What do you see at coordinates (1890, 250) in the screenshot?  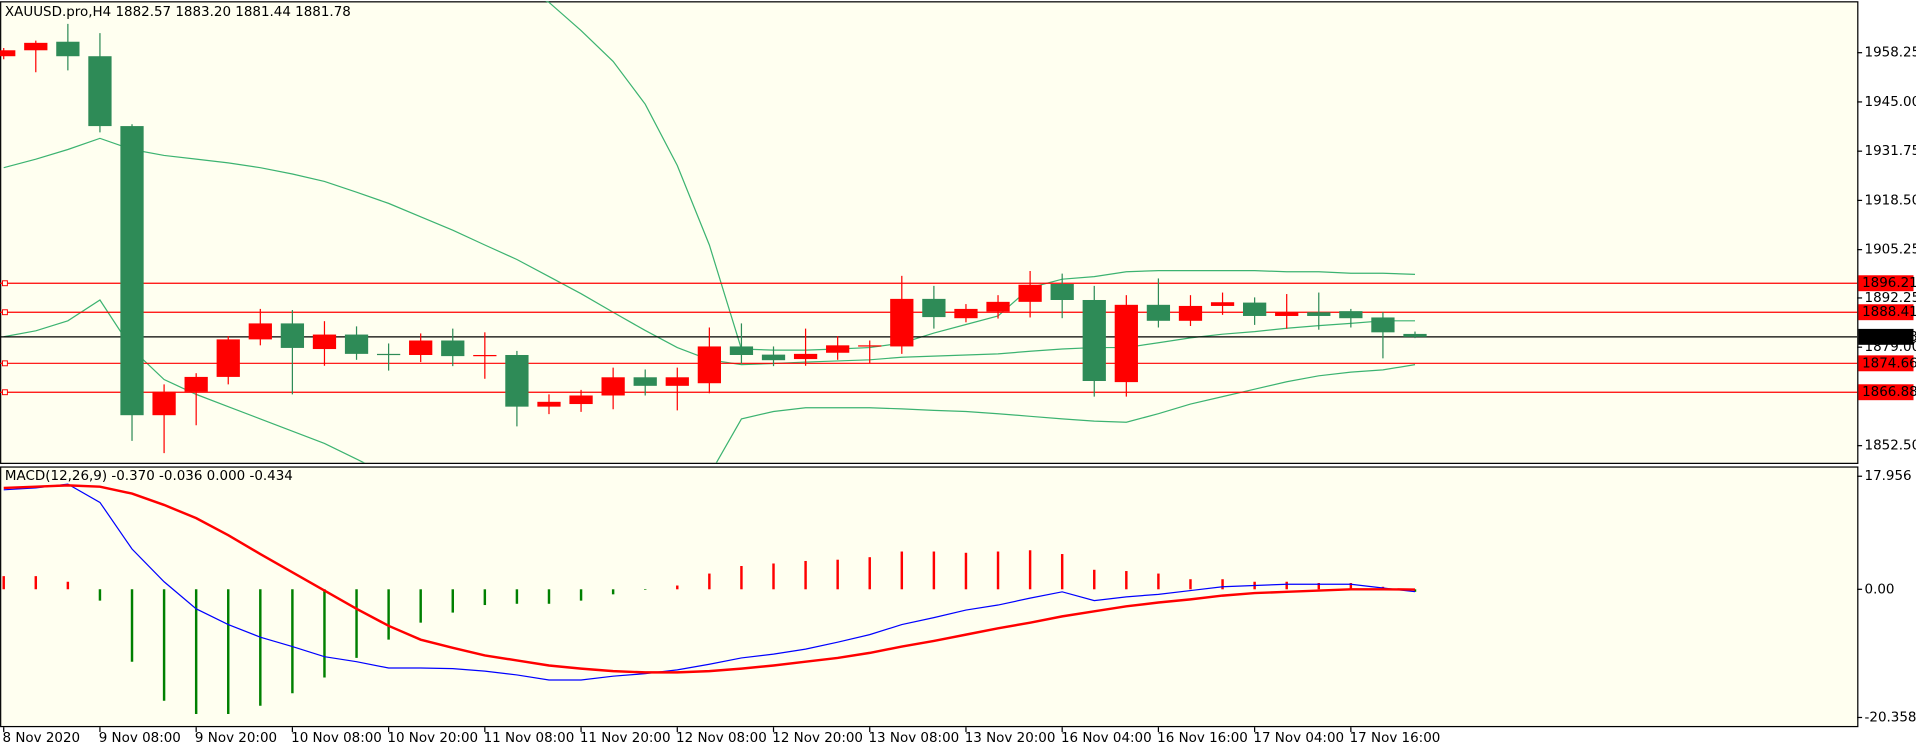 I see `y-tick-label: 1905.25` at bounding box center [1890, 250].